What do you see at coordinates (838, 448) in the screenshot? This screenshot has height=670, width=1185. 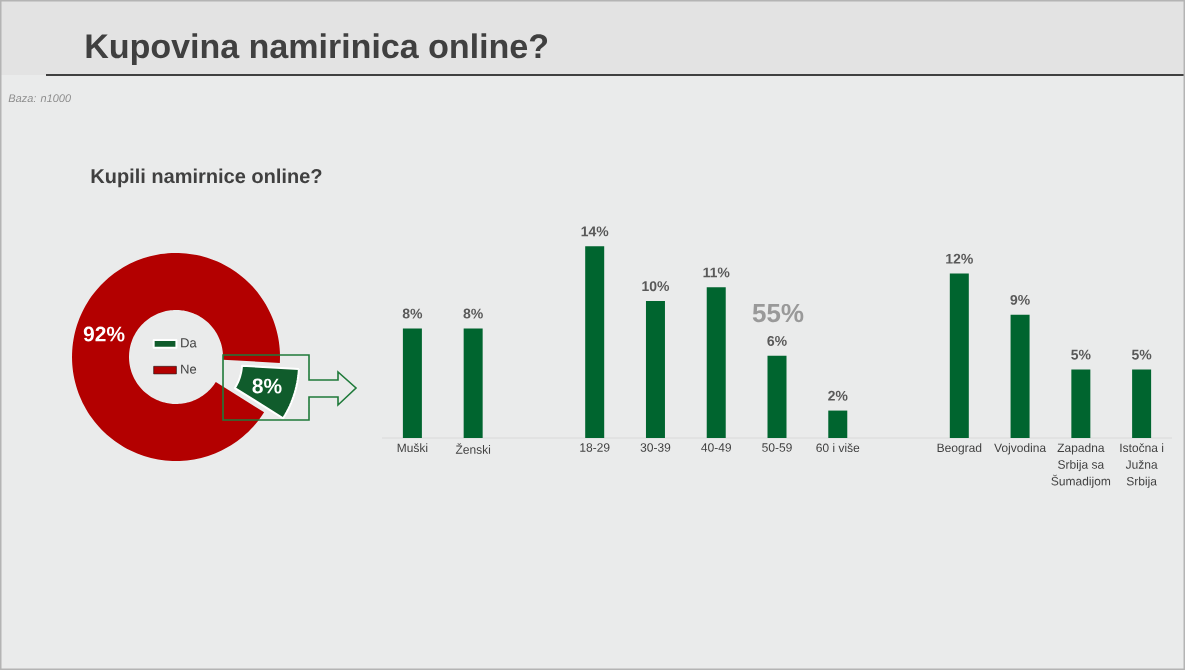 I see `x-tick-label: 60 i više` at bounding box center [838, 448].